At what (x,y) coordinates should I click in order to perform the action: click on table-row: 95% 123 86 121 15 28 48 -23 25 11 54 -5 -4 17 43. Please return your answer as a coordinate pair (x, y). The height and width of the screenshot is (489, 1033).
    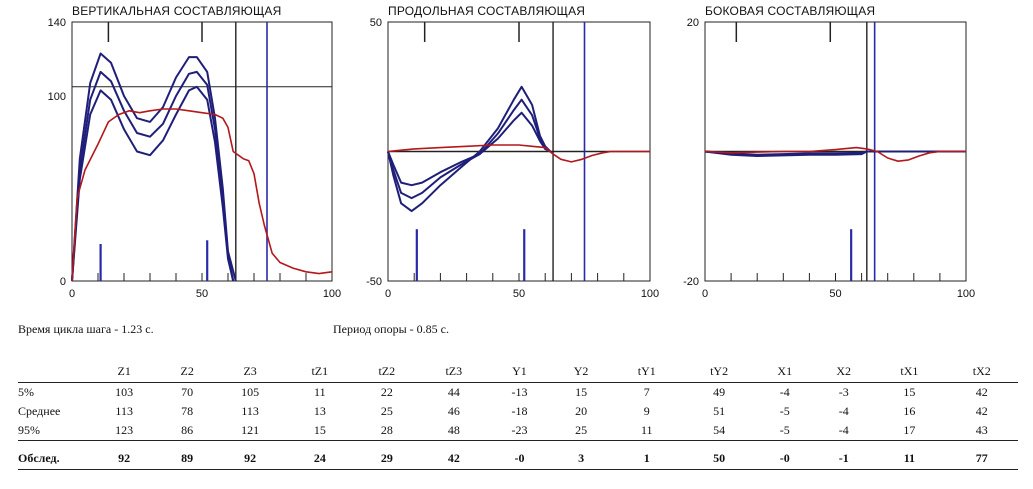
    Looking at the image, I should click on (518, 431).